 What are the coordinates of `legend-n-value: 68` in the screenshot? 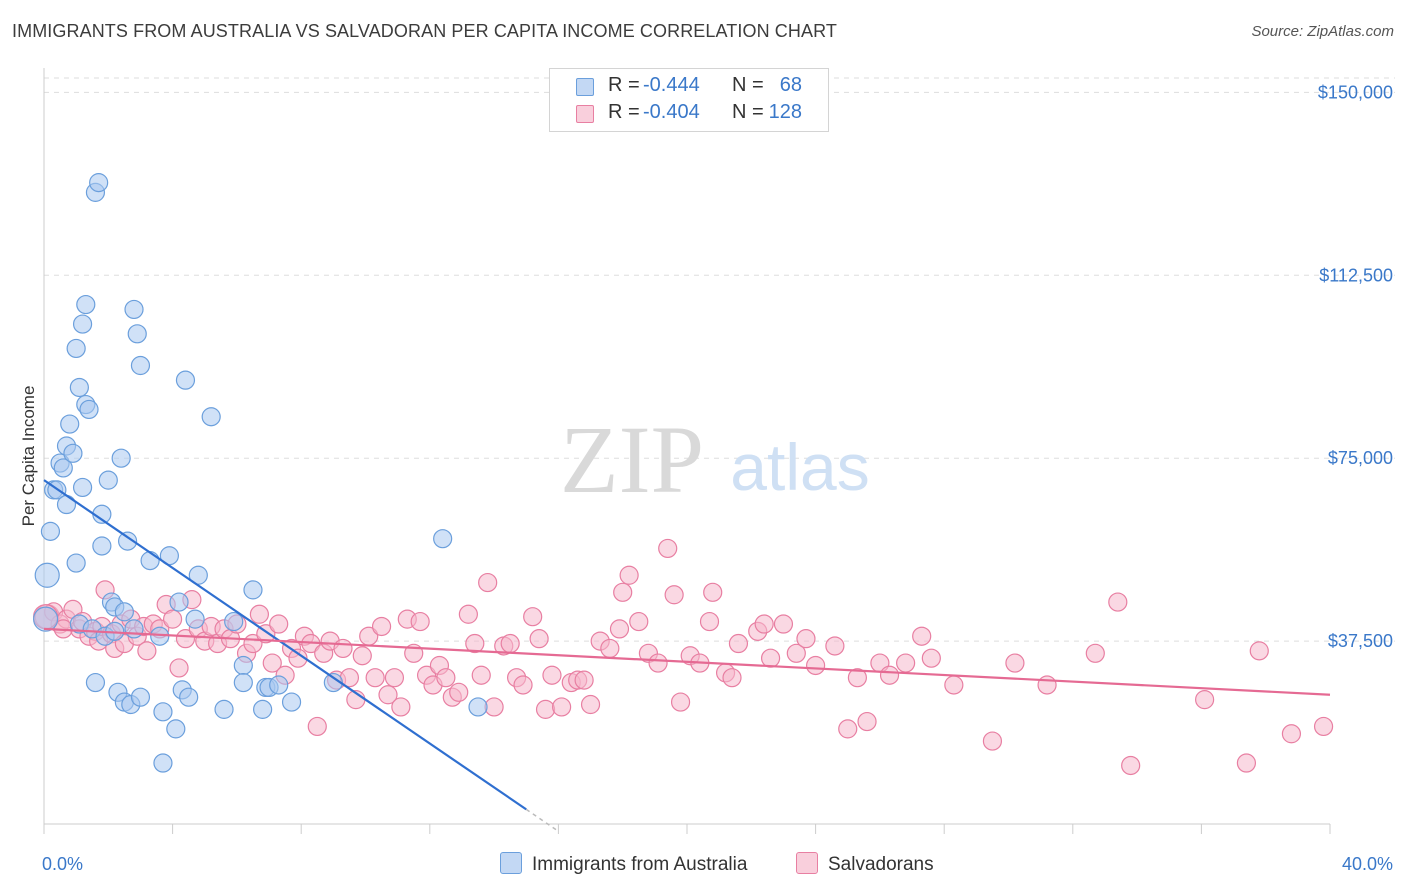 It's located at (790, 85).